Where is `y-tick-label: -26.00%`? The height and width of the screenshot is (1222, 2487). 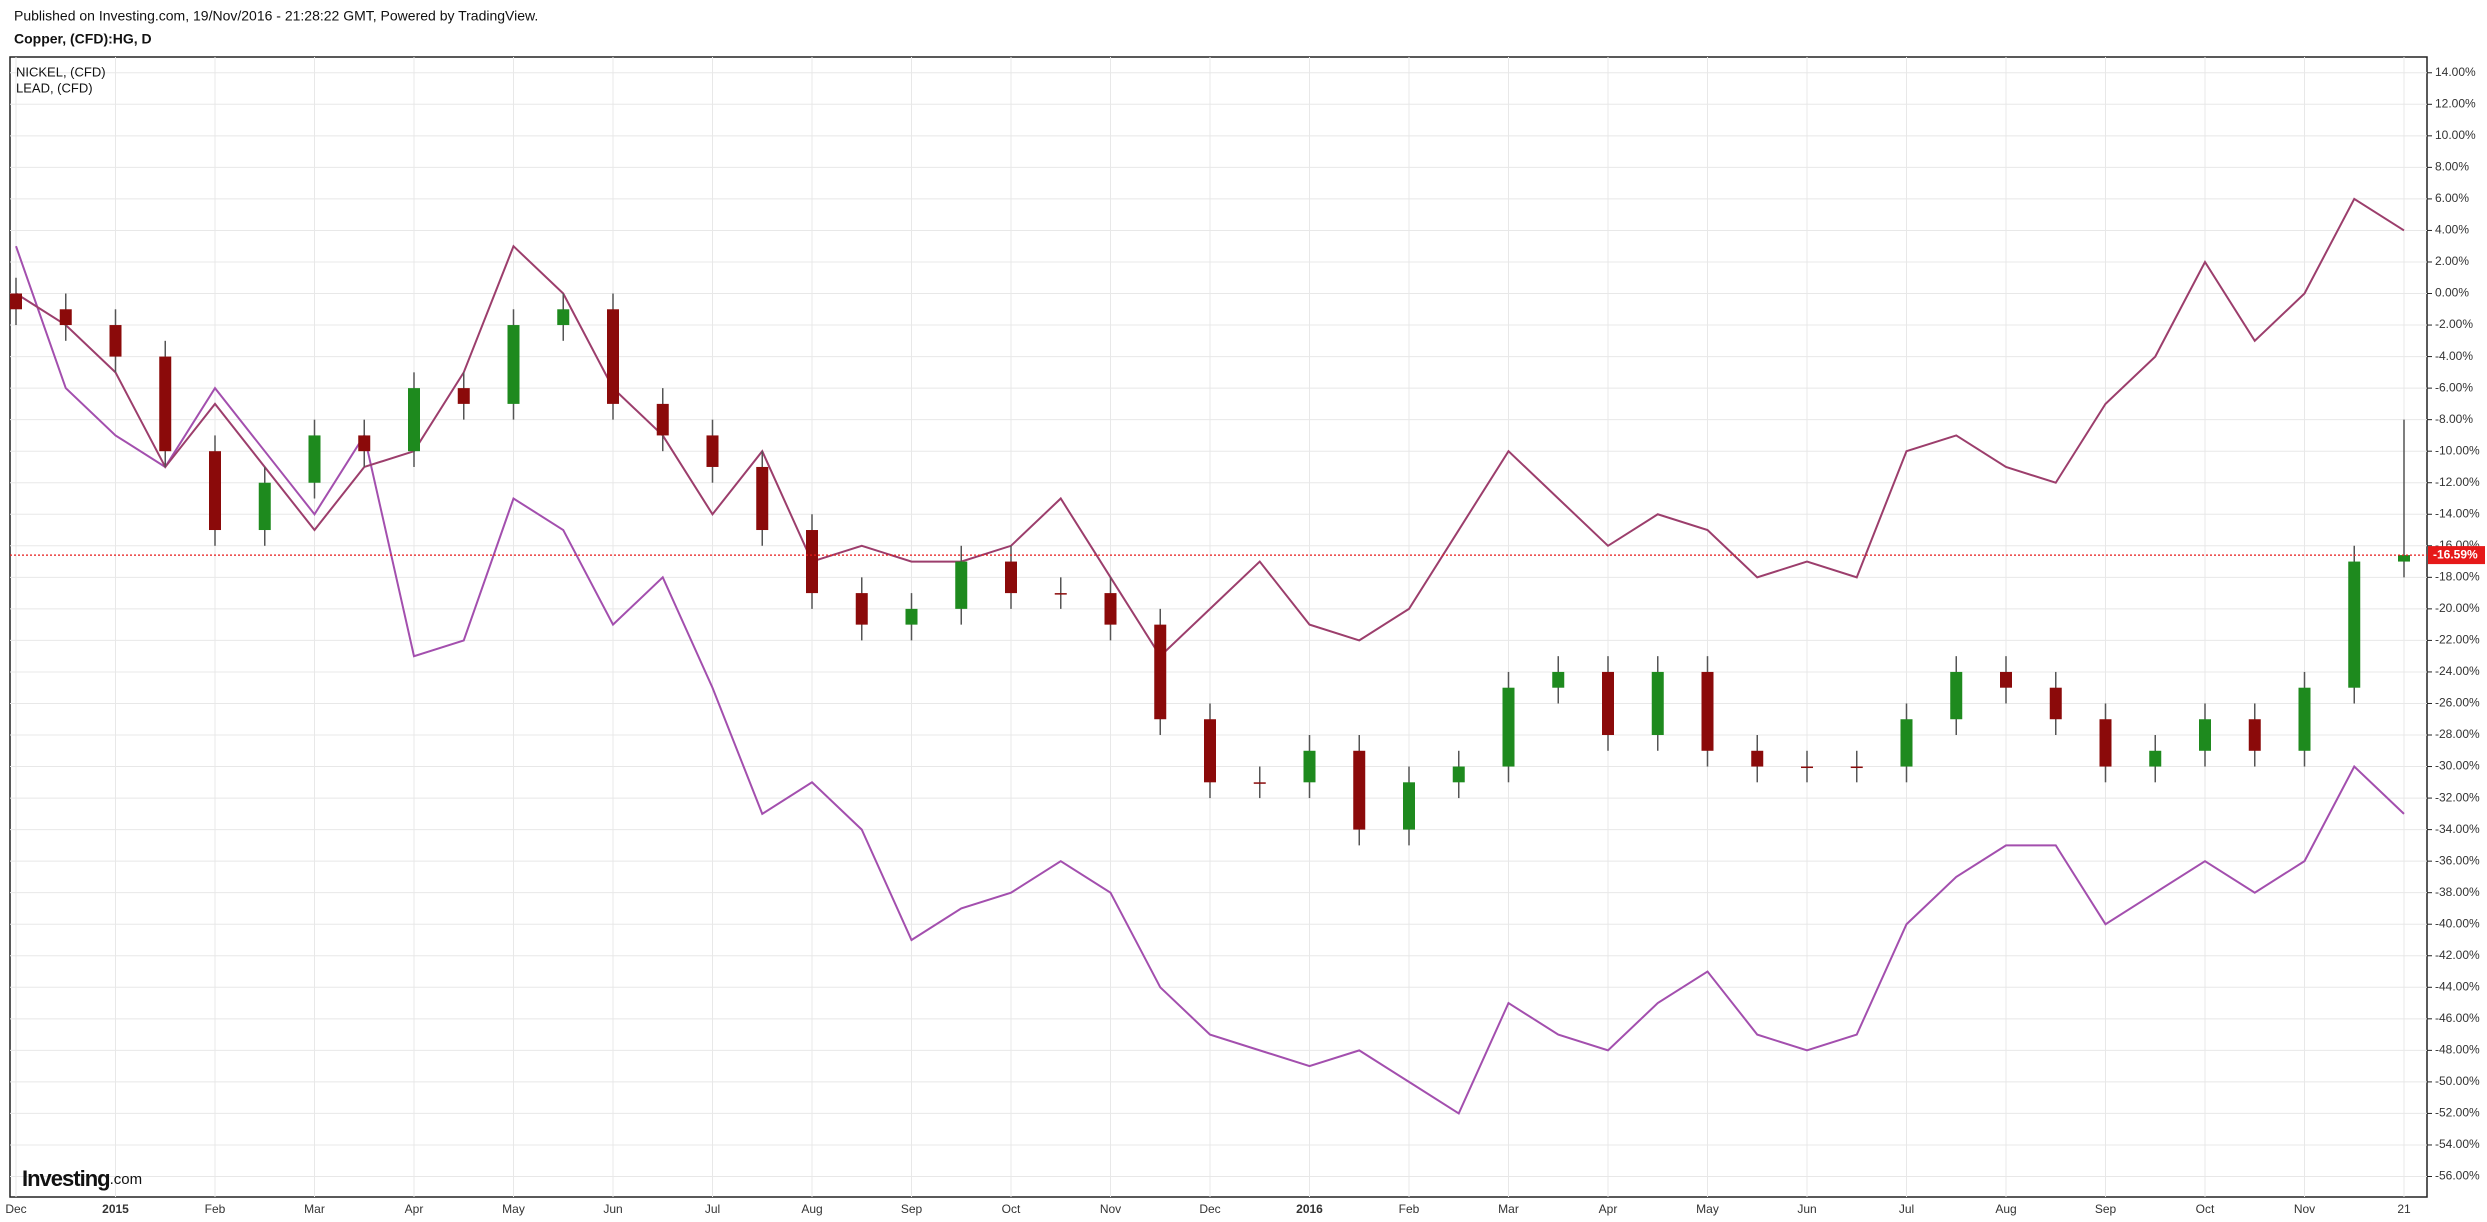
y-tick-label: -26.00% is located at coordinates (2457, 703).